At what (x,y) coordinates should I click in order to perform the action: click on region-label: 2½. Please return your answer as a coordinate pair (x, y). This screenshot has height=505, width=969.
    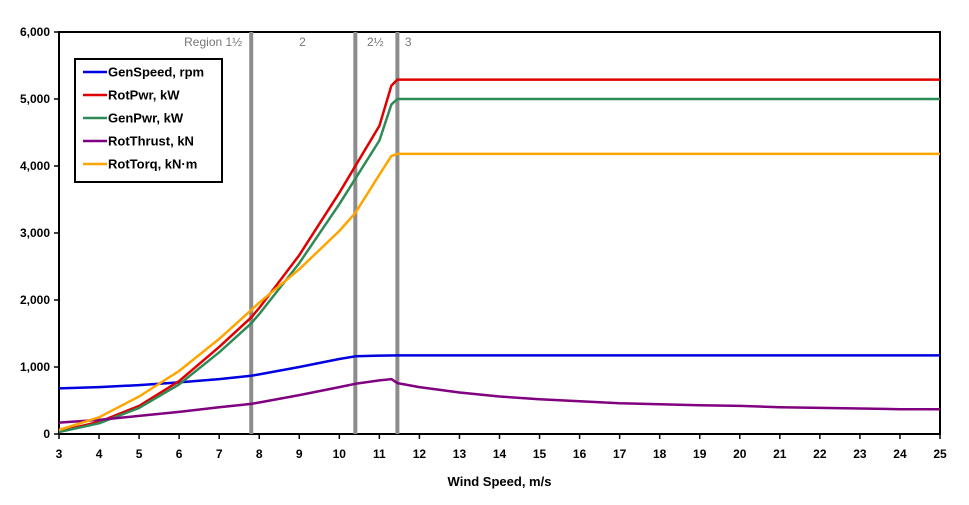
    Looking at the image, I should click on (375, 42).